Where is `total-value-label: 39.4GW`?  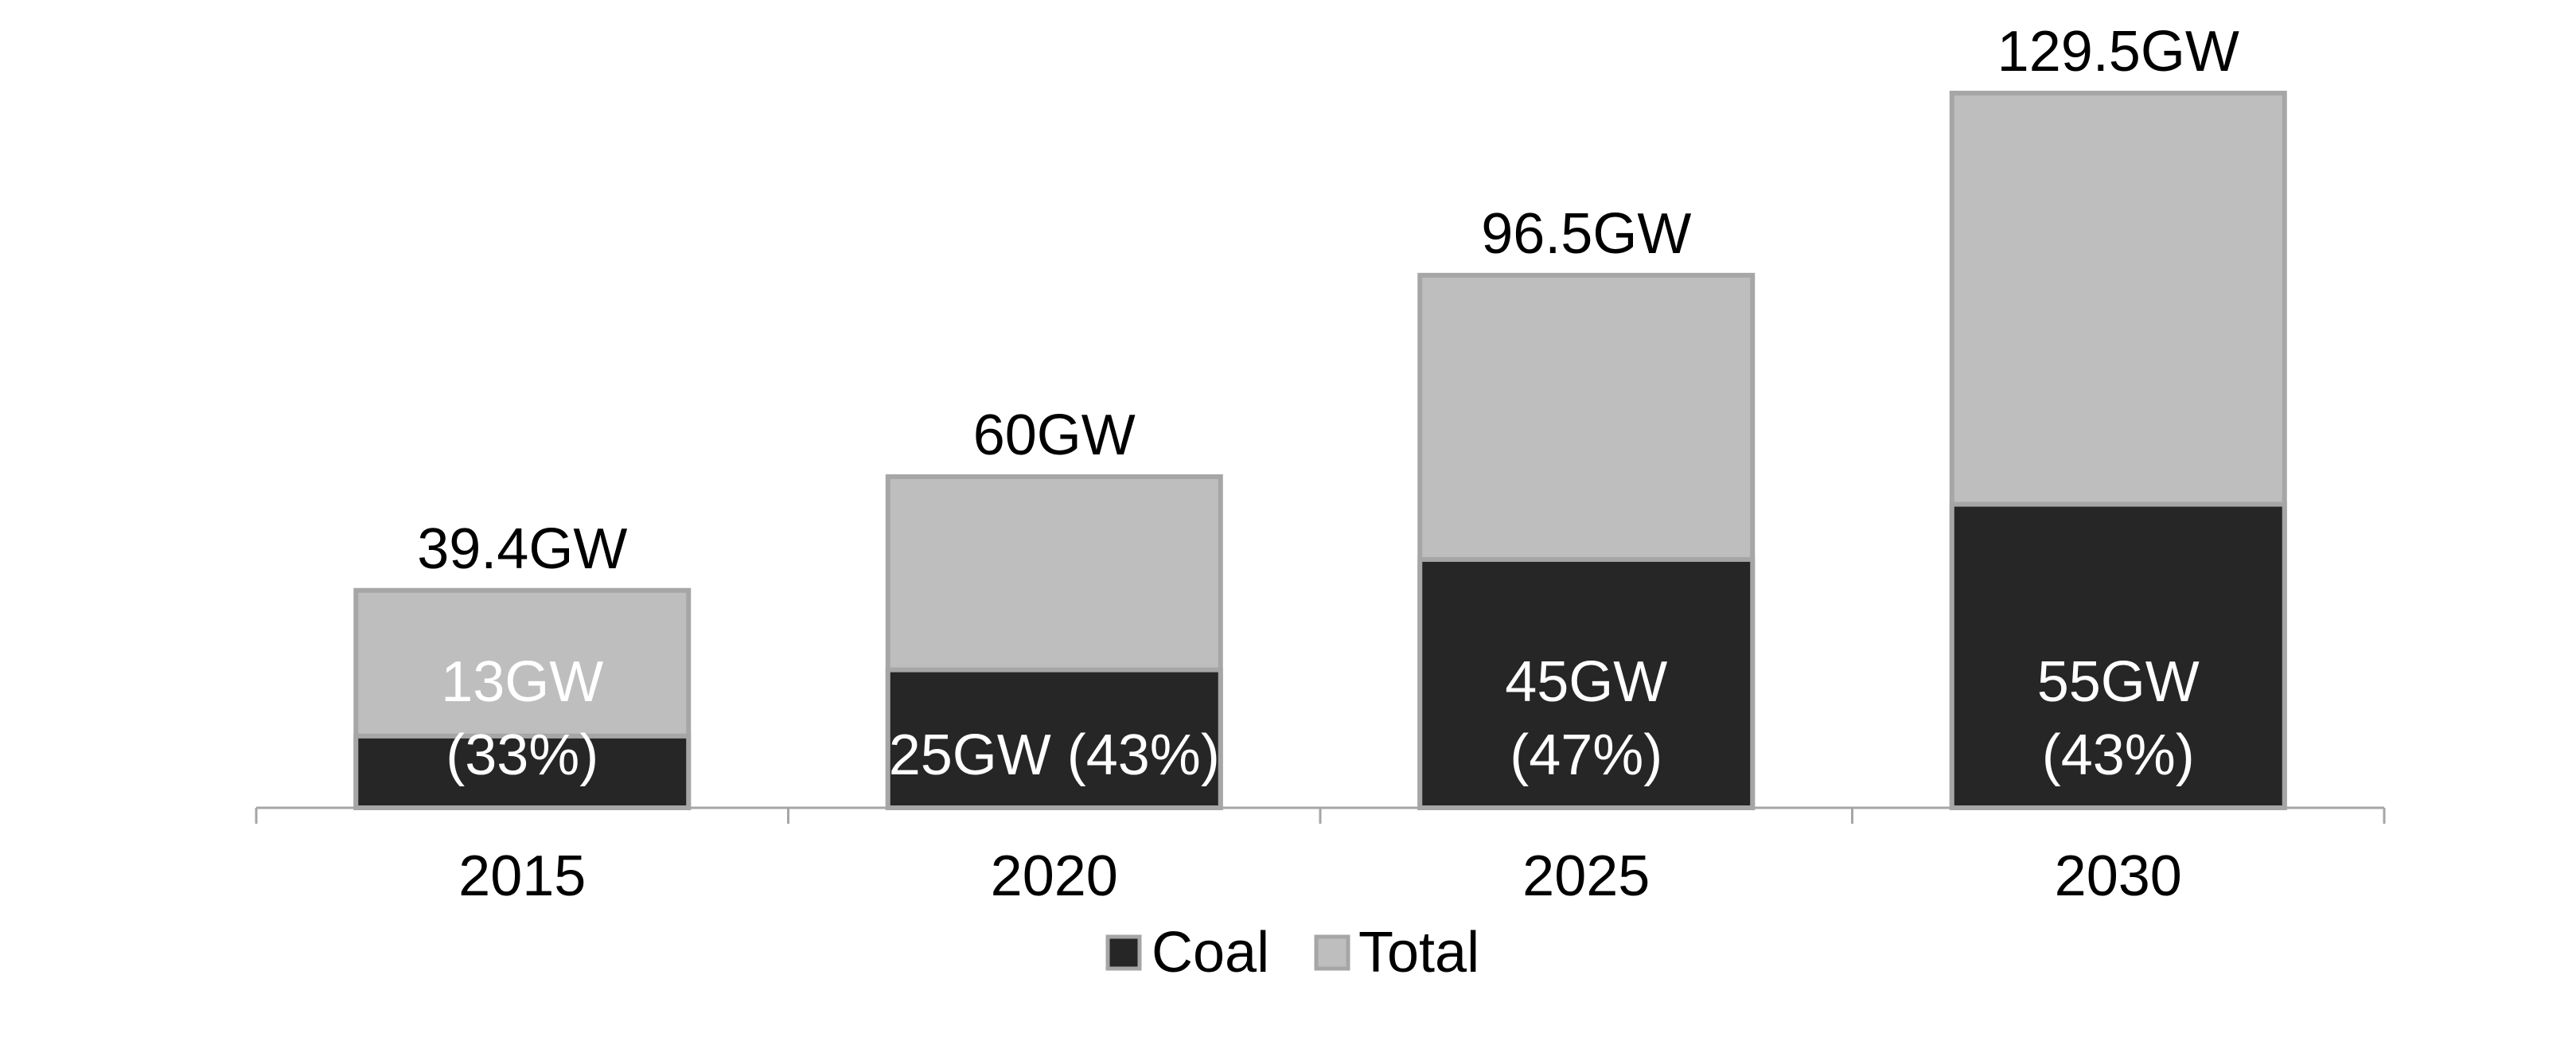
total-value-label: 39.4GW is located at coordinates (522, 549).